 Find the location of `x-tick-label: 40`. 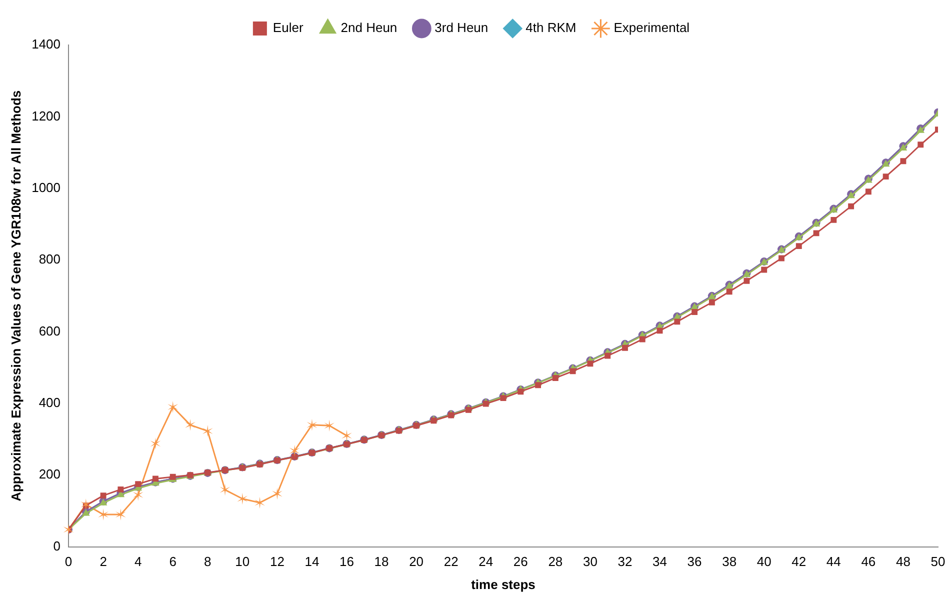

x-tick-label: 40 is located at coordinates (764, 562).